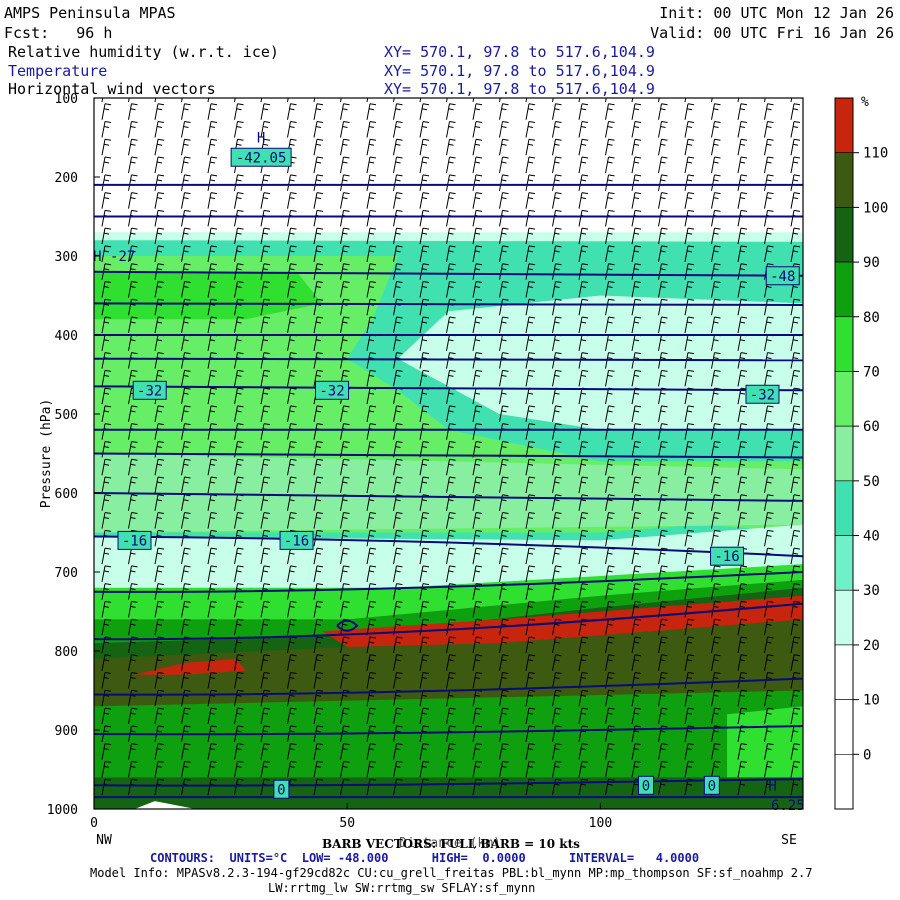 The height and width of the screenshot is (900, 900). Describe the element at coordinates (94, 823) in the screenshot. I see `x-tick-label: 0` at that location.